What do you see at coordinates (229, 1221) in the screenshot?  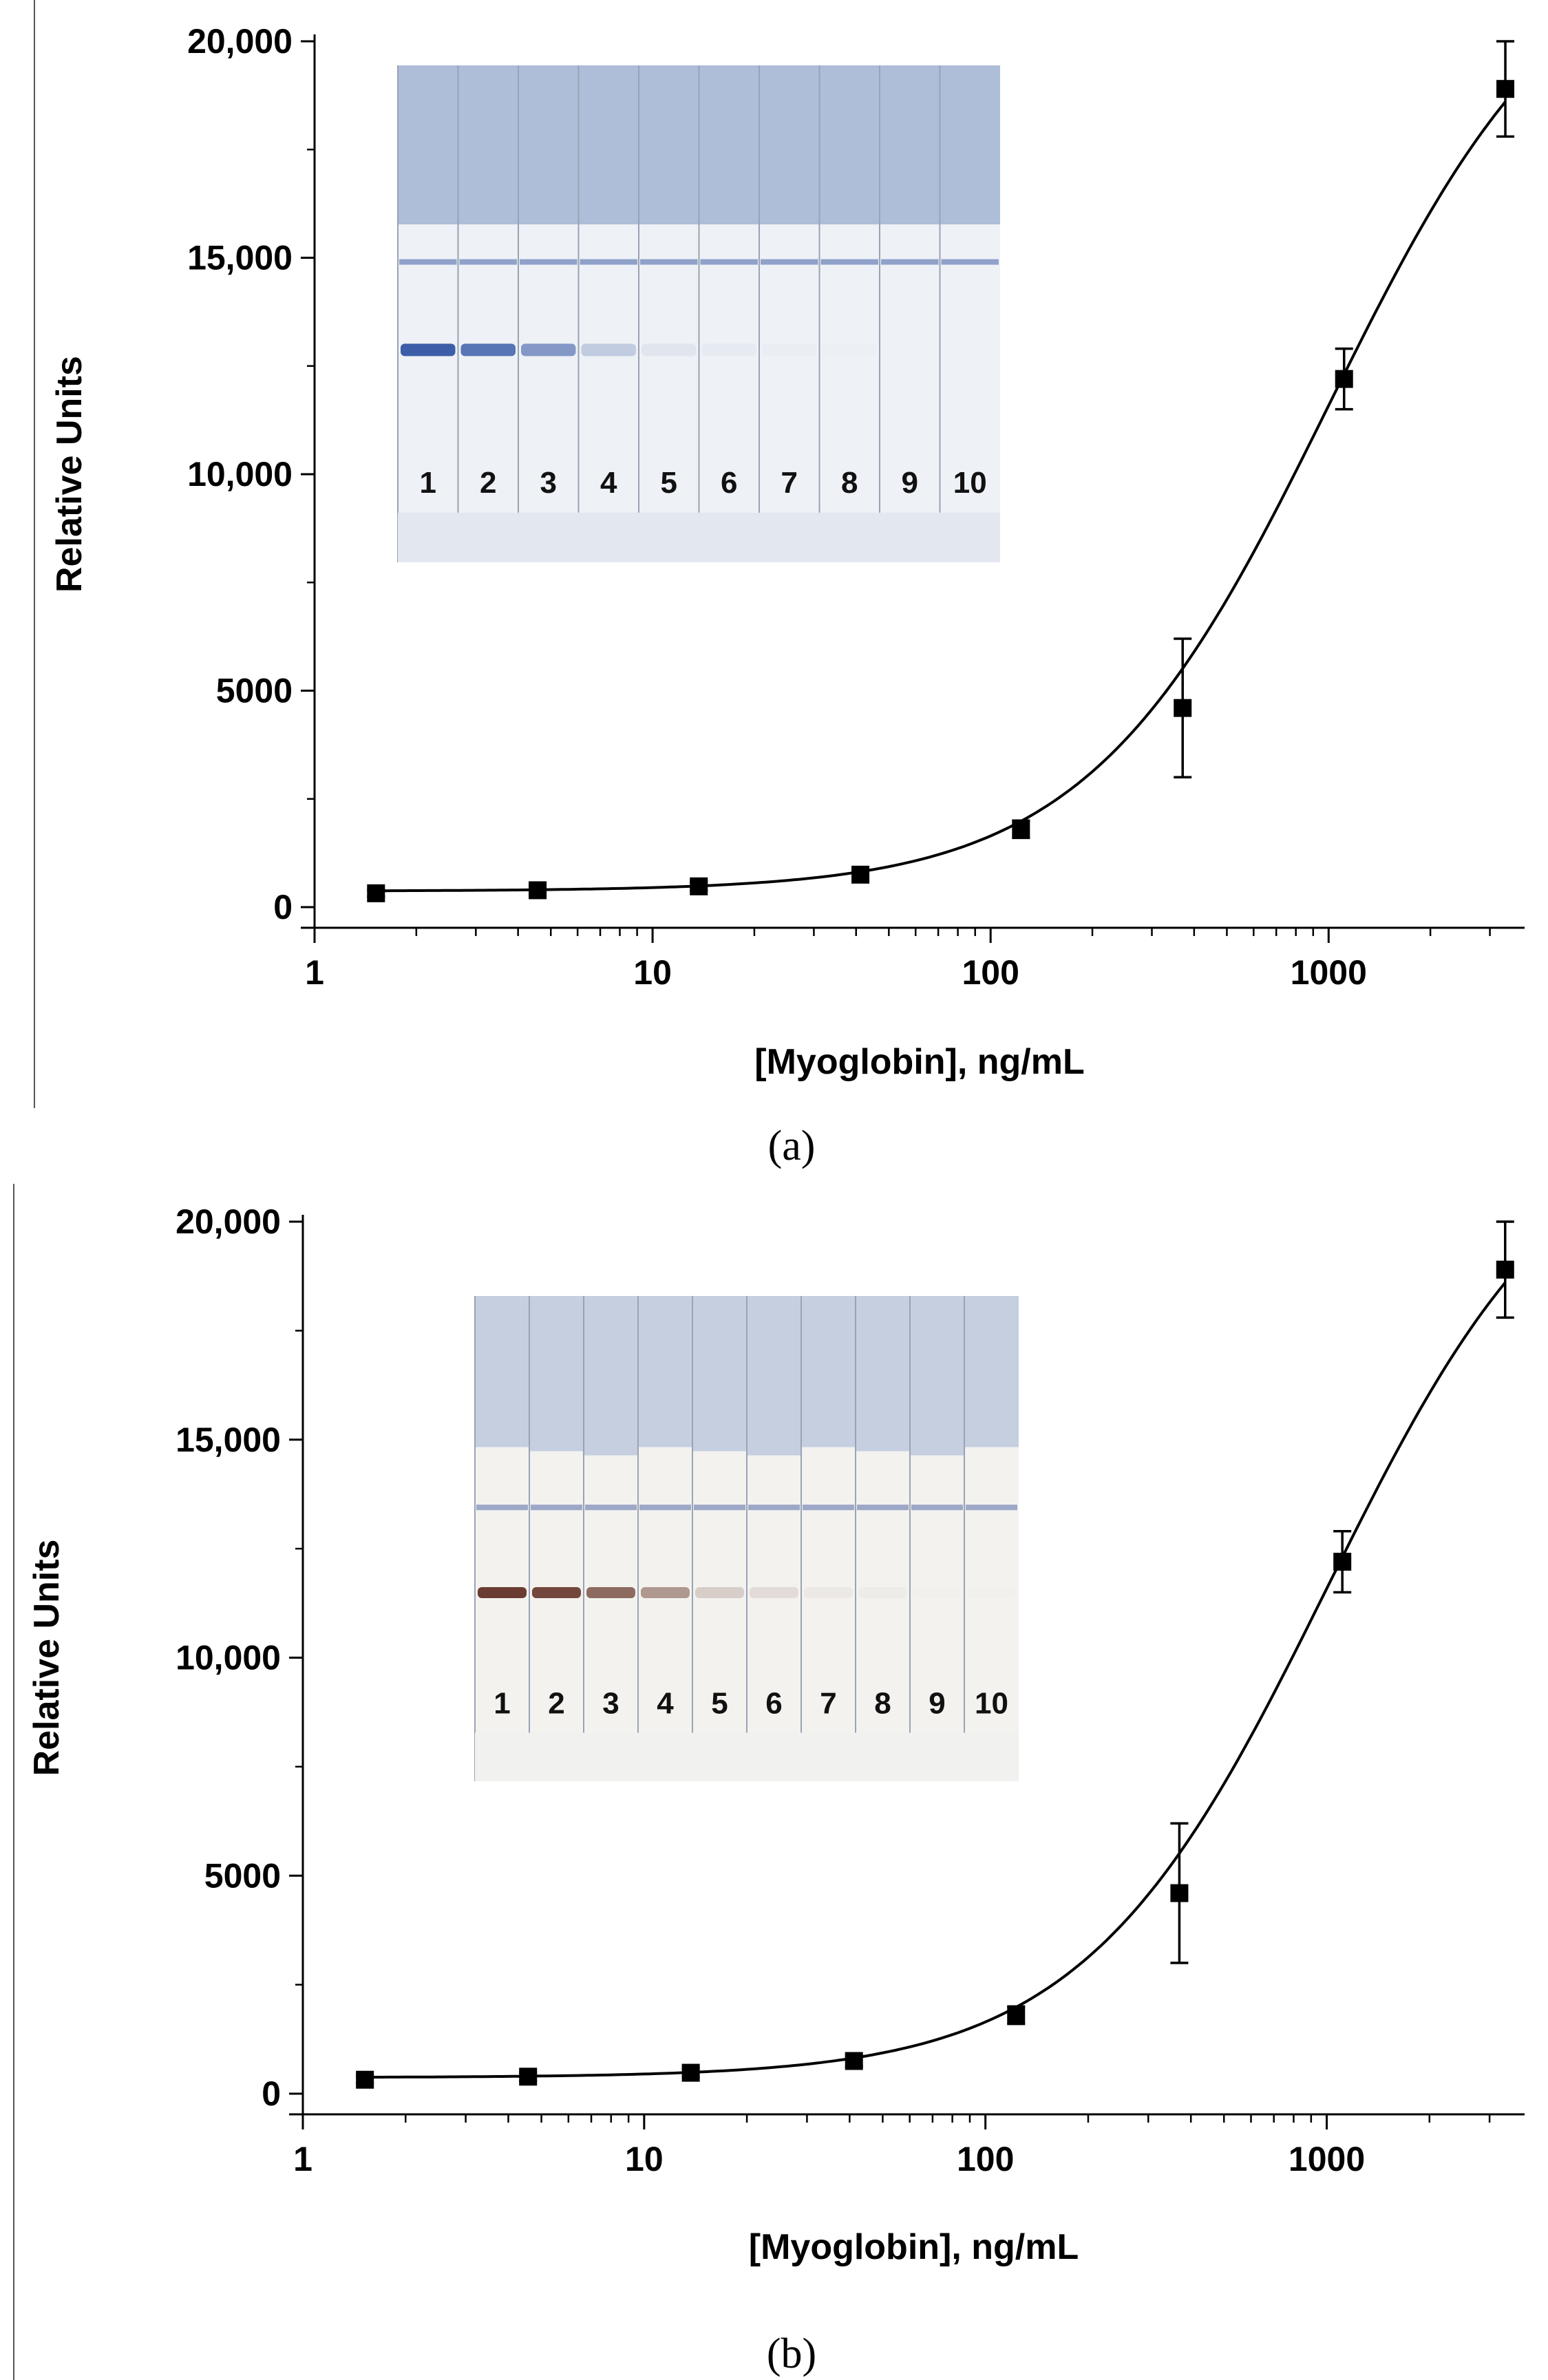 I see `y-tick-label: 20,000` at bounding box center [229, 1221].